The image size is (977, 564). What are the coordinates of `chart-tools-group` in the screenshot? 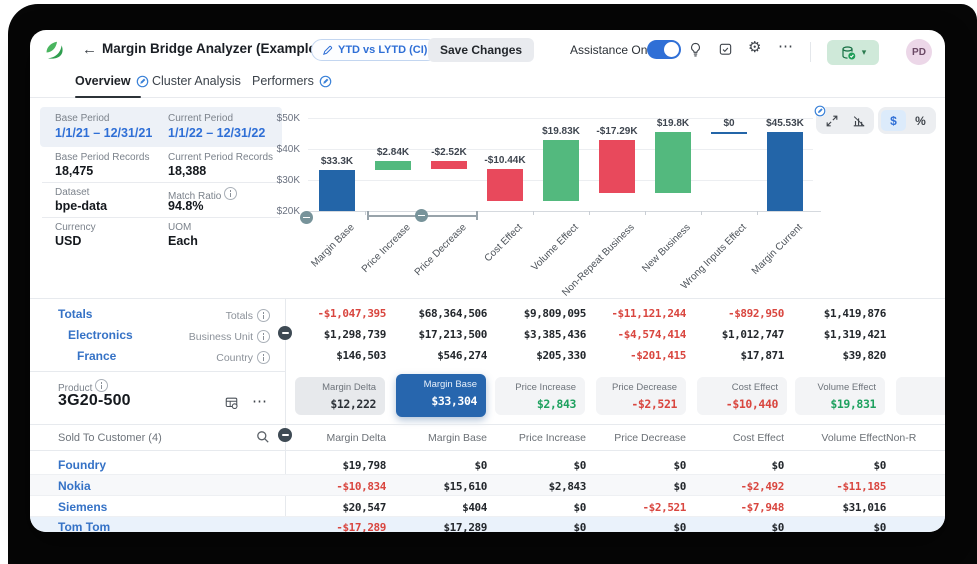 It's located at (844, 119).